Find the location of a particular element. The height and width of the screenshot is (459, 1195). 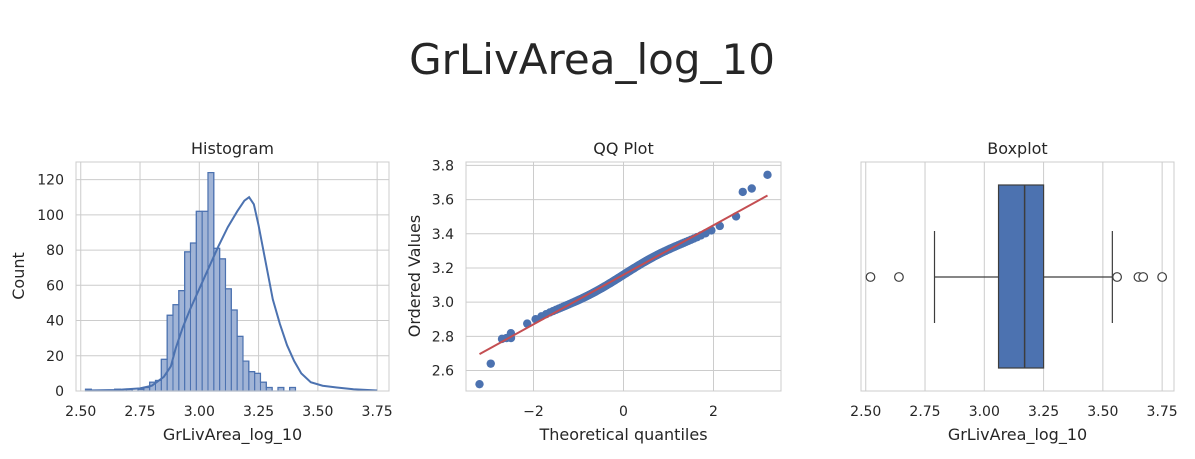

boxplot-frame is located at coordinates (1017, 276).